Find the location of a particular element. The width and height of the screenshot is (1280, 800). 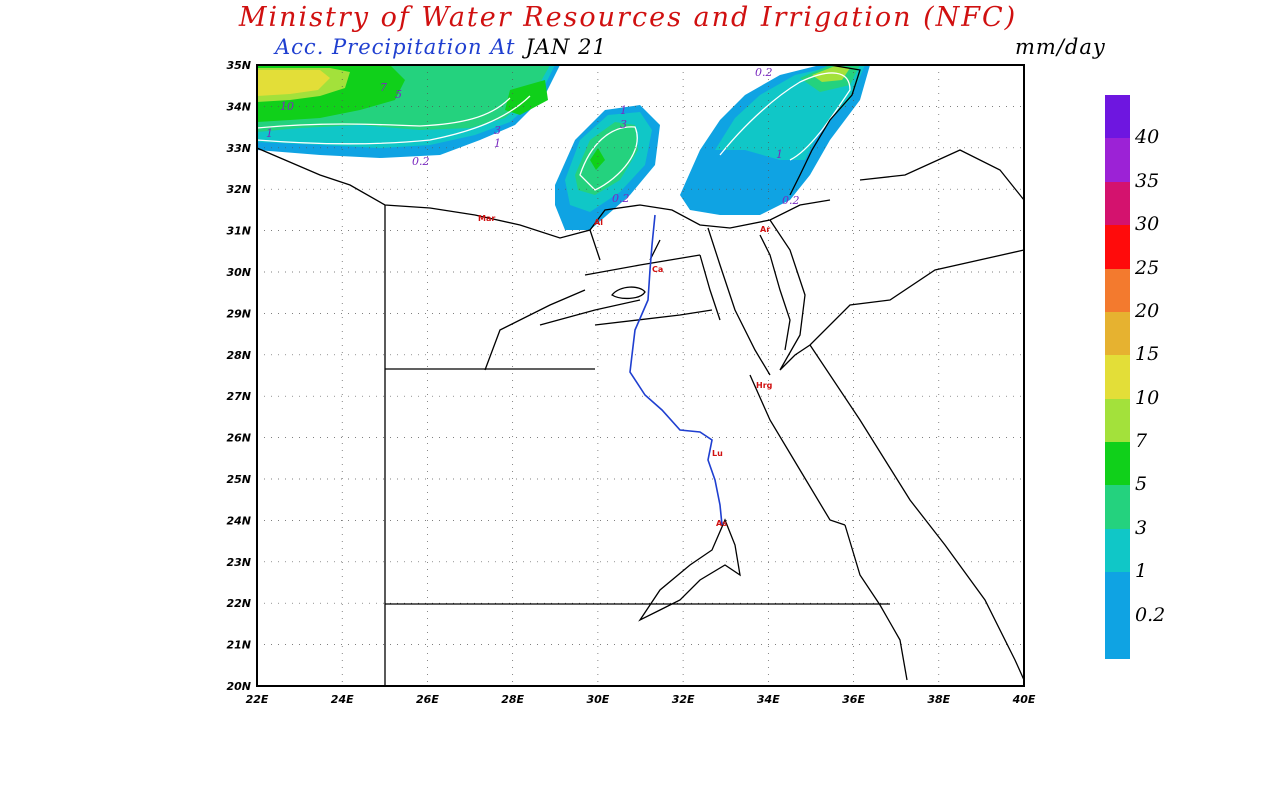

latitude-label: 20N is located at coordinates (238, 686).